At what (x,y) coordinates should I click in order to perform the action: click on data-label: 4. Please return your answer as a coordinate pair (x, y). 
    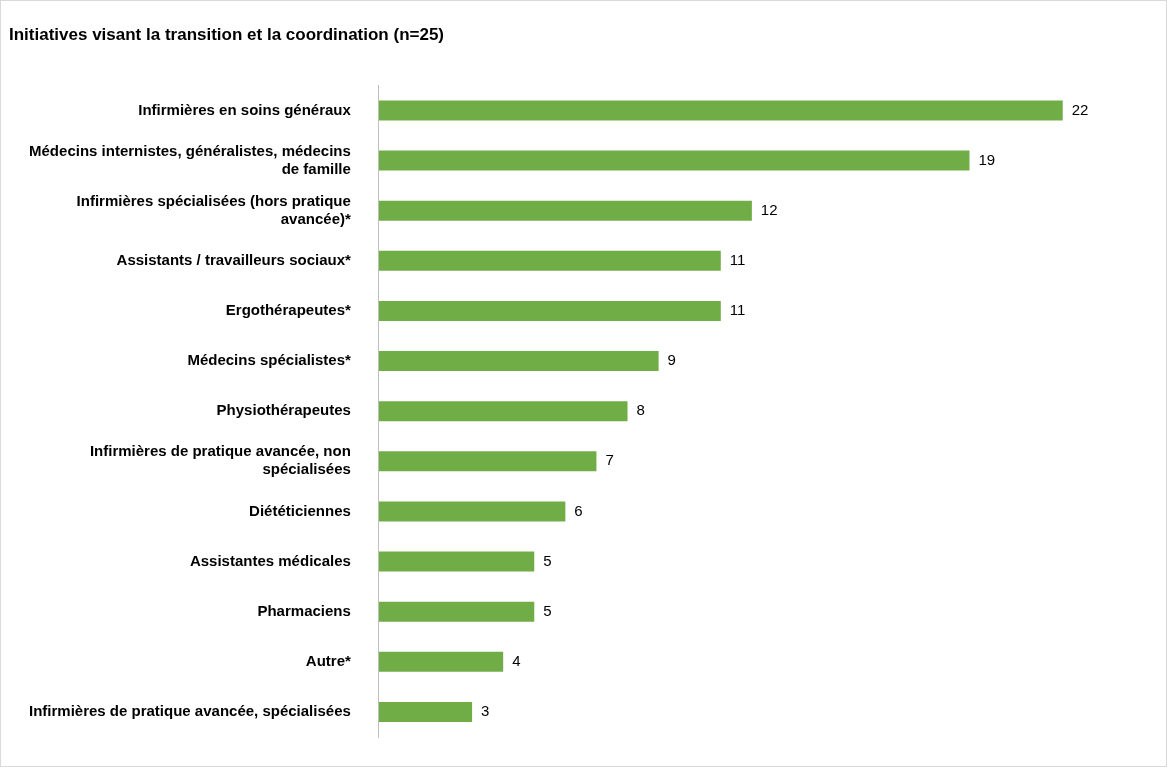
    Looking at the image, I should click on (516, 660).